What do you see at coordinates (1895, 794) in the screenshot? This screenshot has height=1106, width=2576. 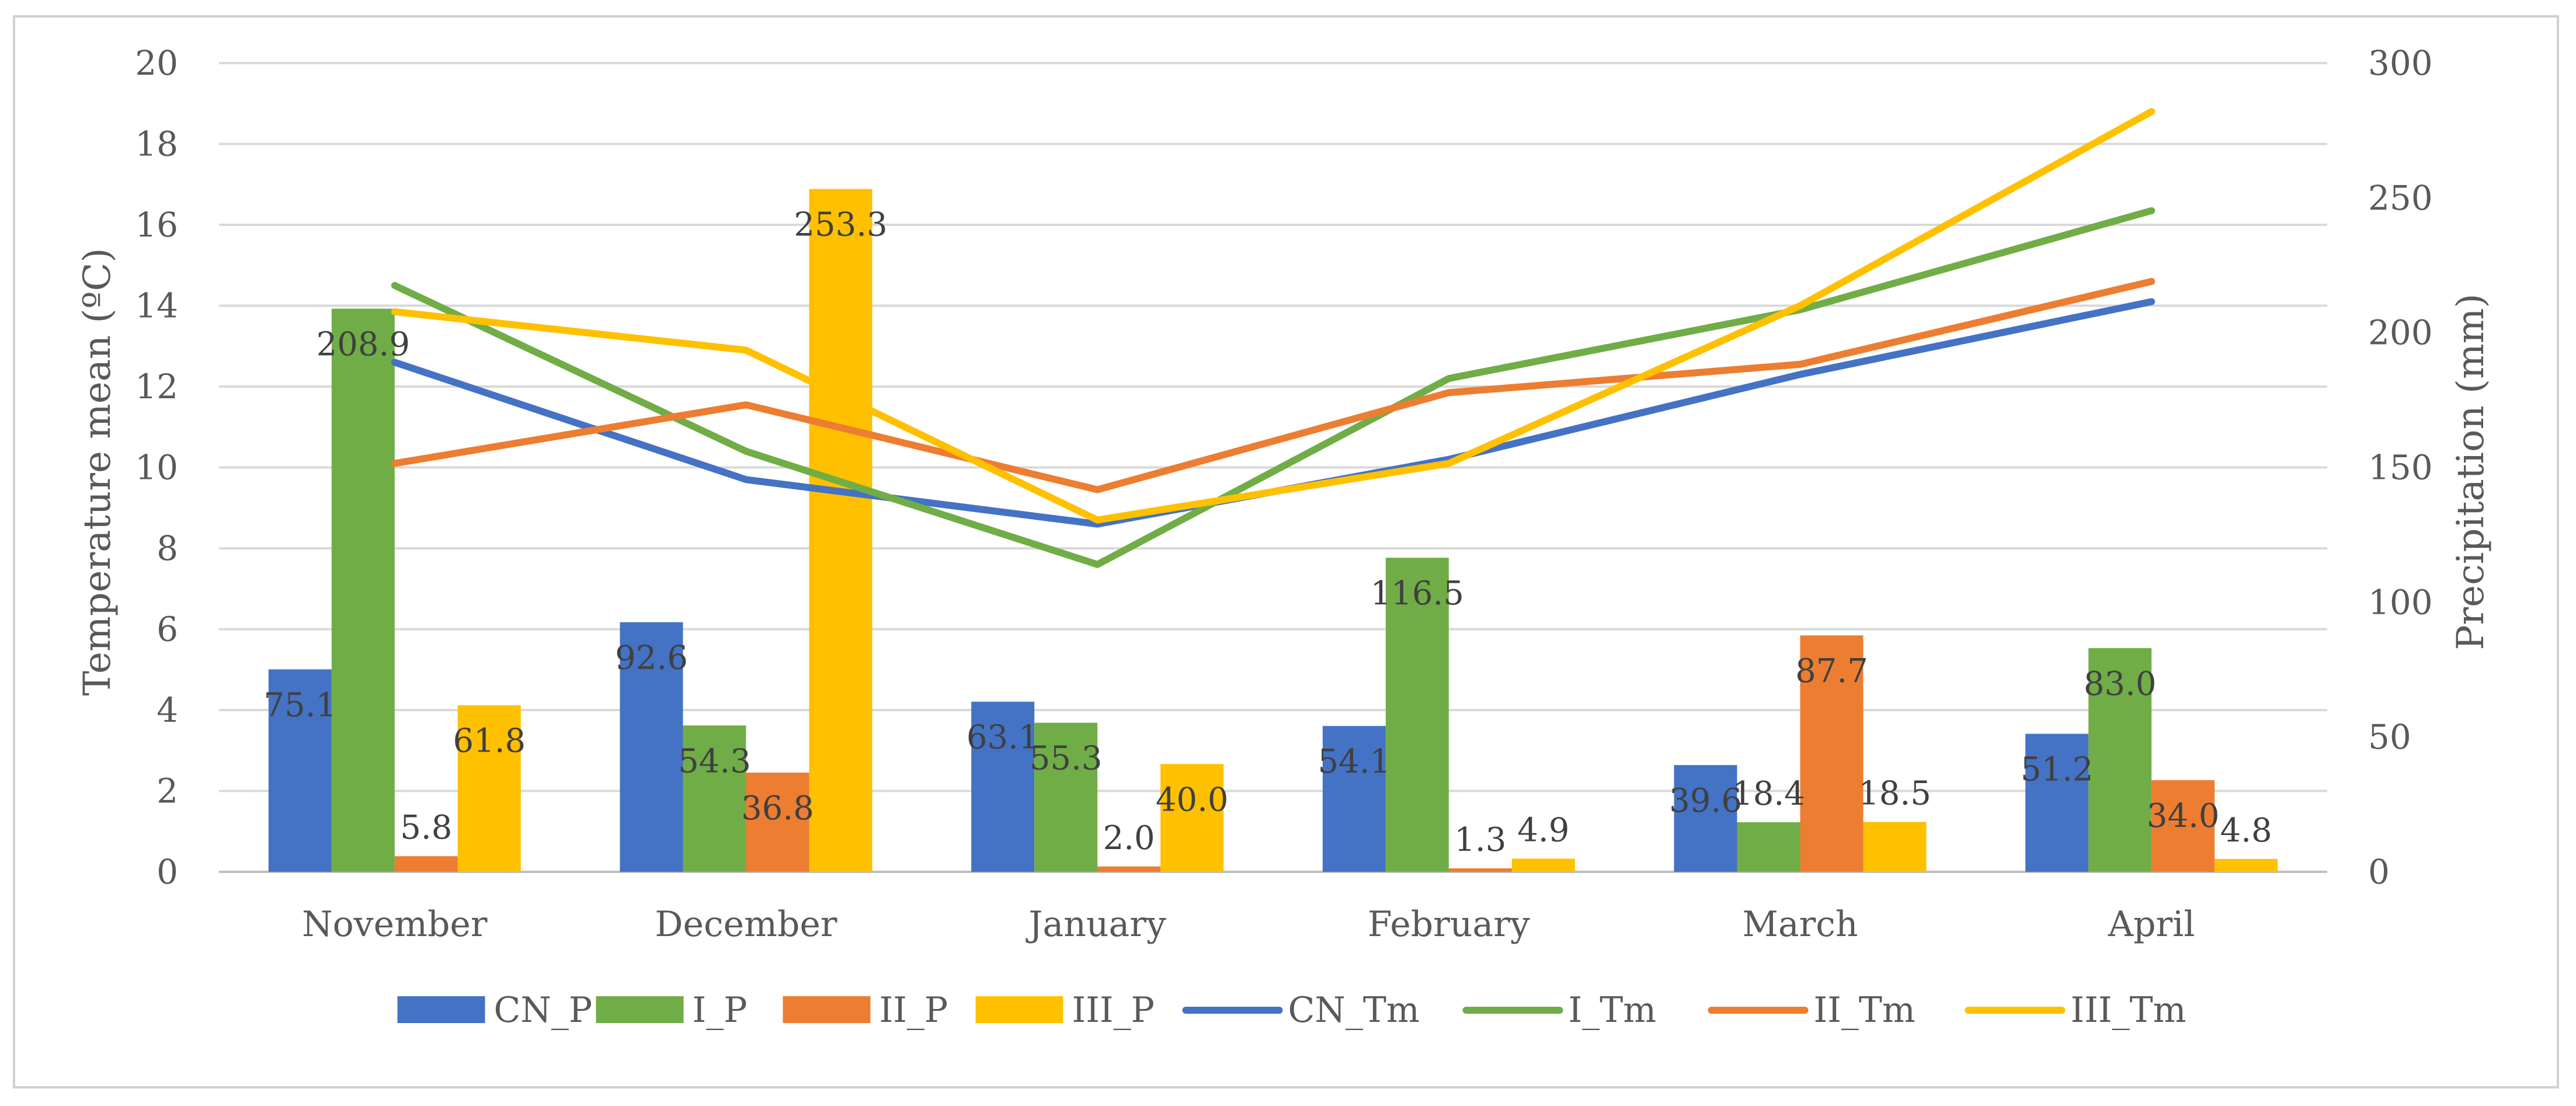 I see `data-label: 18.5` at bounding box center [1895, 794].